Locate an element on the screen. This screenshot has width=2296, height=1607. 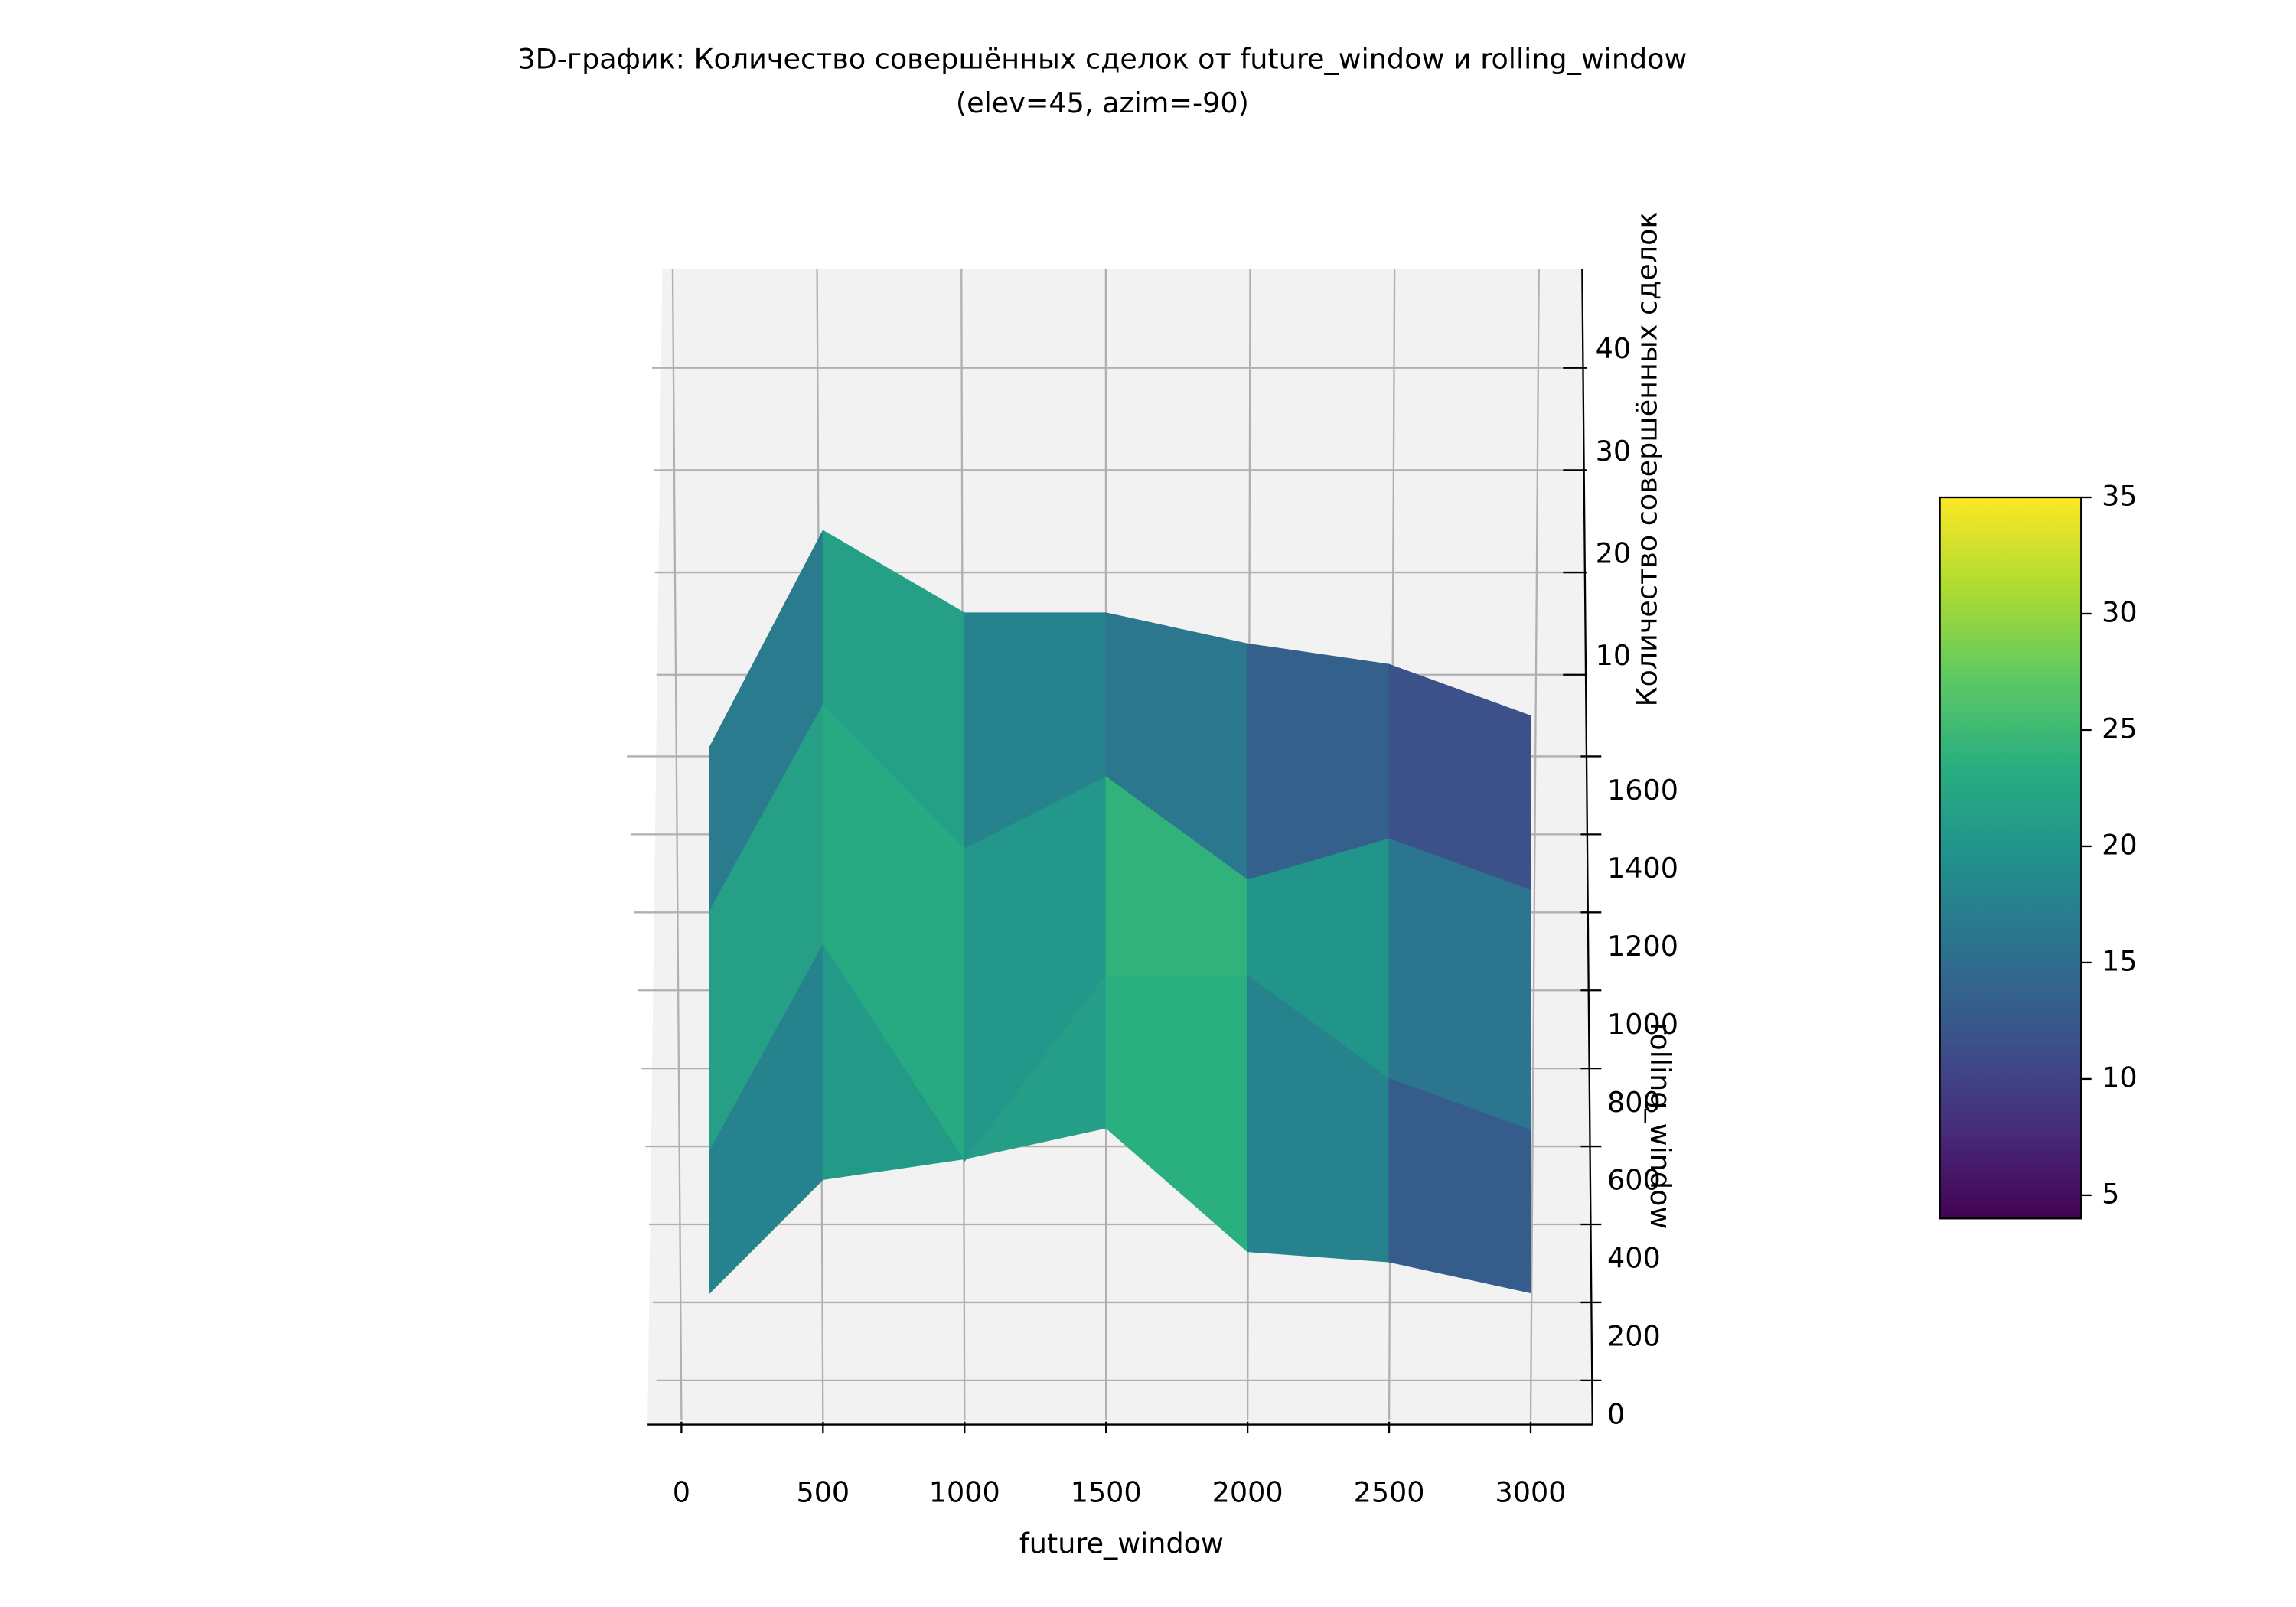
x-tick-label: 1000 is located at coordinates (964, 1491).